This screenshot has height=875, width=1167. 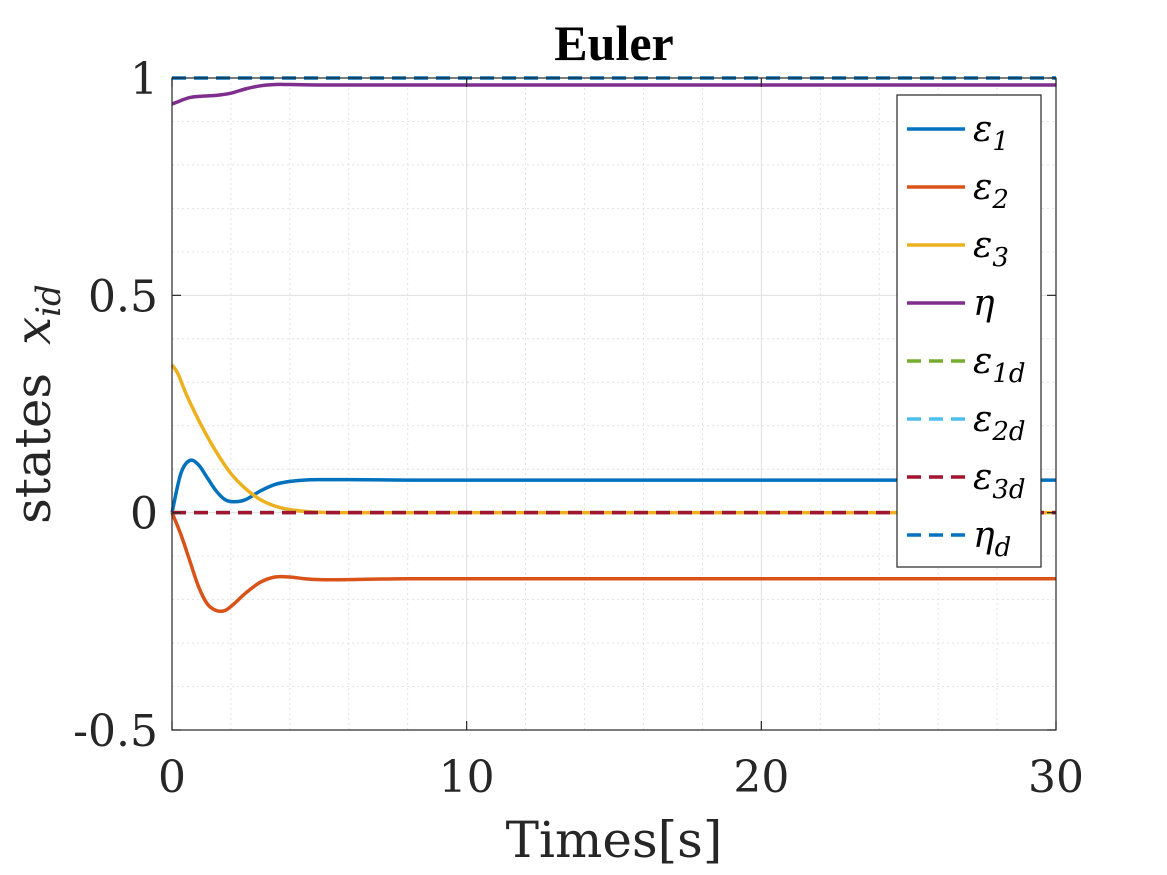 I want to click on chart-title: Euler, so click(x=613, y=43).